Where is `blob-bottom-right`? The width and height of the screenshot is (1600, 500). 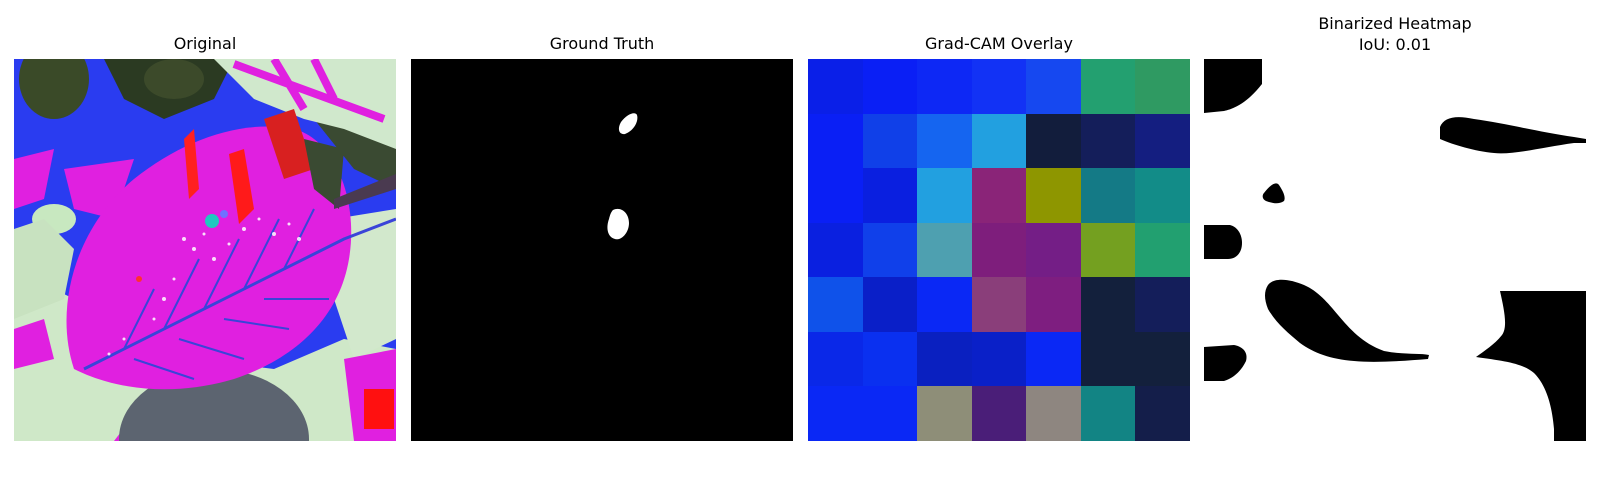
blob-bottom-right is located at coordinates (1531, 366).